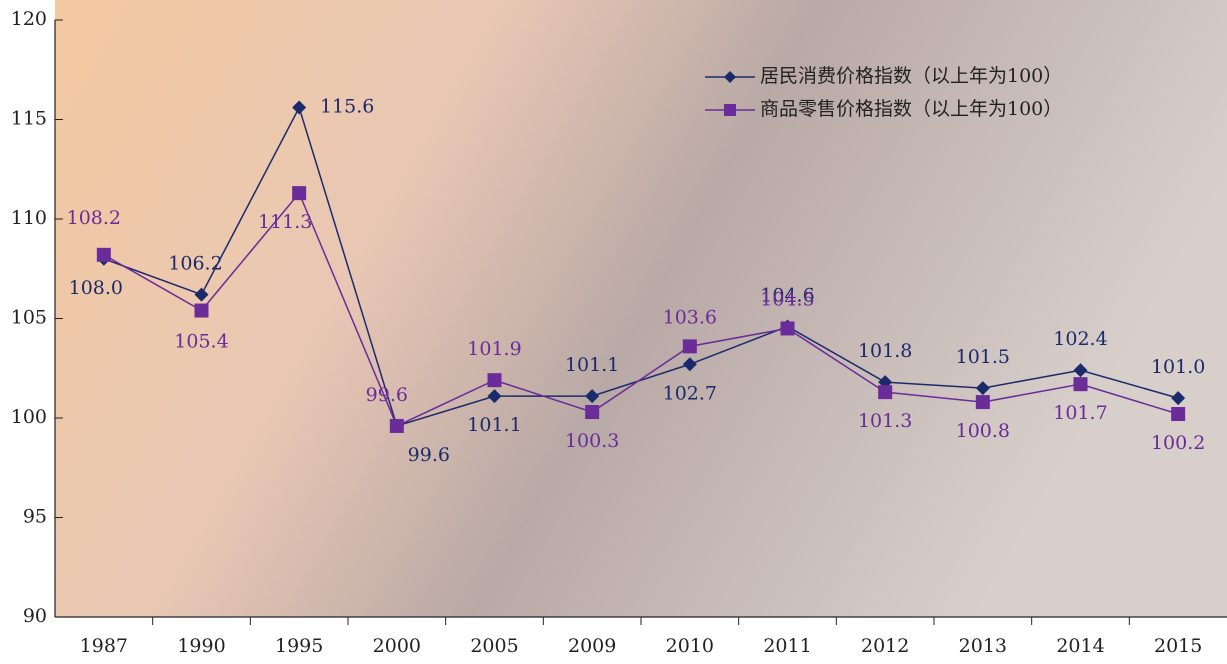  I want to click on data-label: 100.8, so click(983, 431).